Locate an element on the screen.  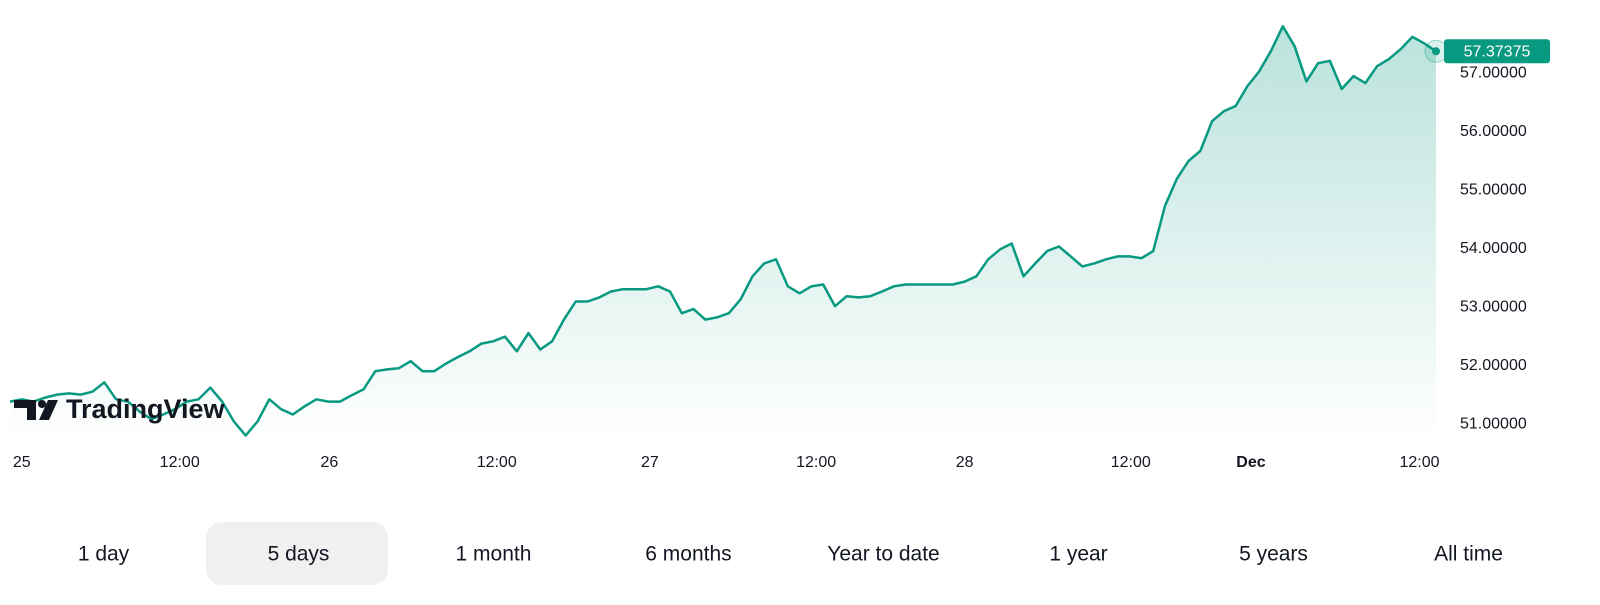
x-tick-label: 25 is located at coordinates (22, 462).